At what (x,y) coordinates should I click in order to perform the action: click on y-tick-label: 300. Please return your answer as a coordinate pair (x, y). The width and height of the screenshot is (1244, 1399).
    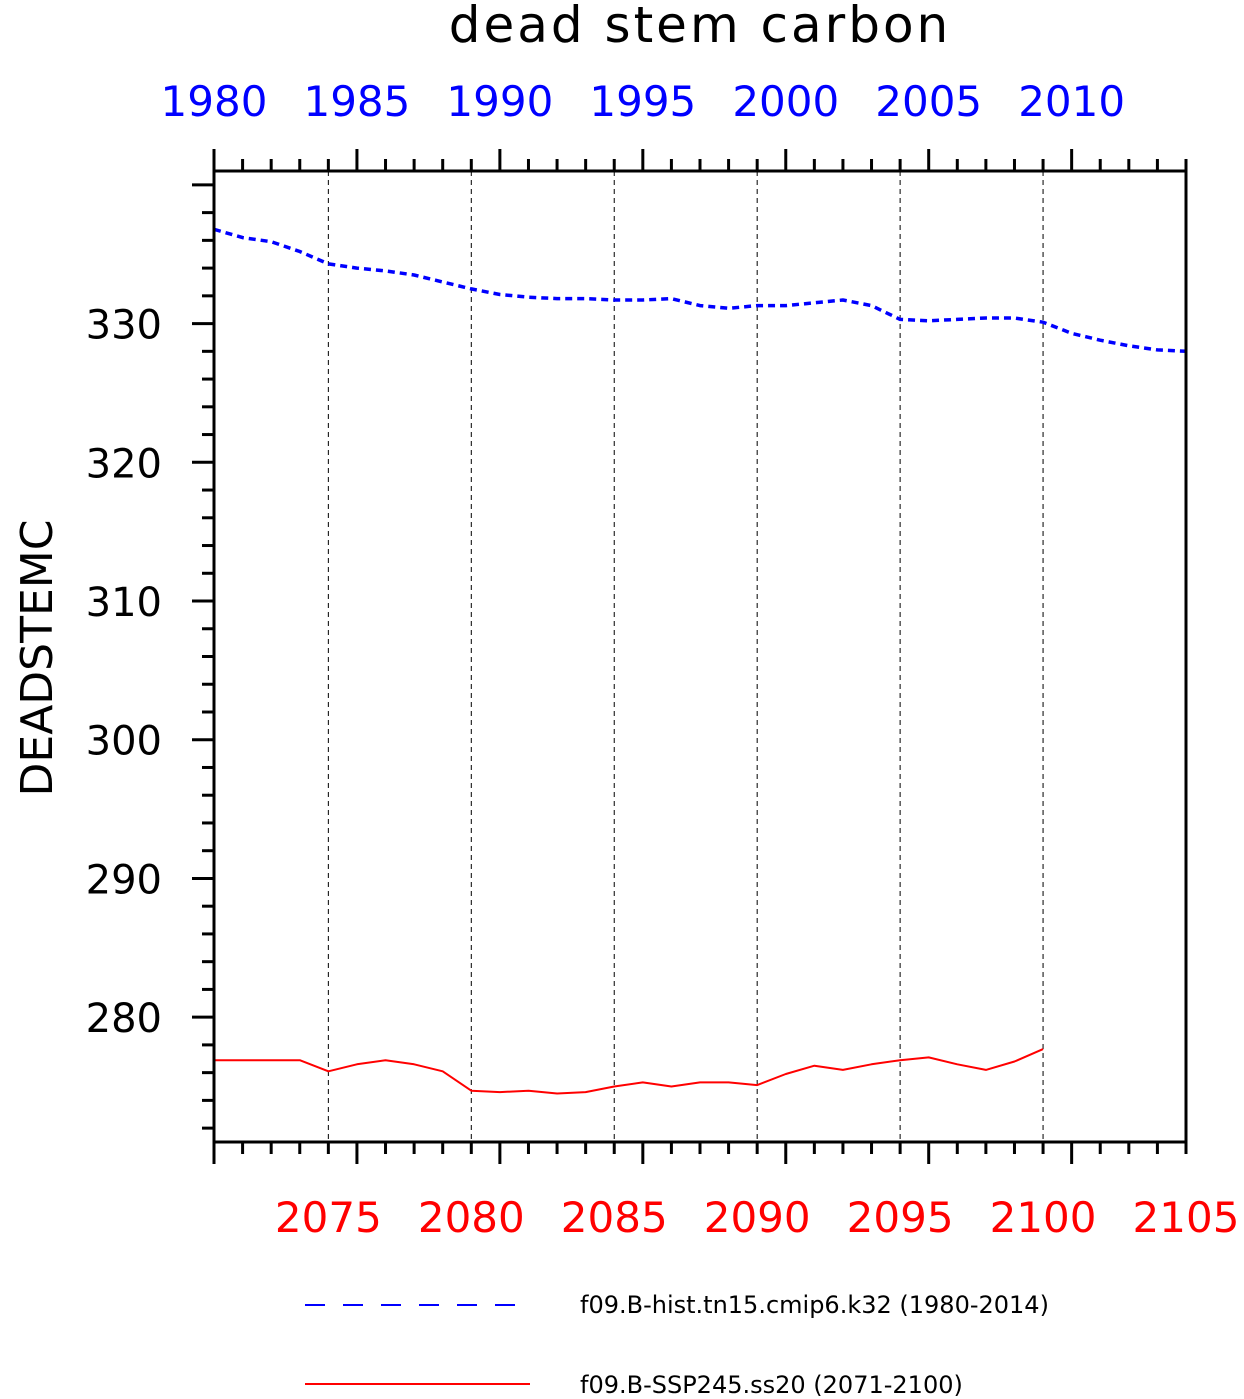
    Looking at the image, I should click on (124, 742).